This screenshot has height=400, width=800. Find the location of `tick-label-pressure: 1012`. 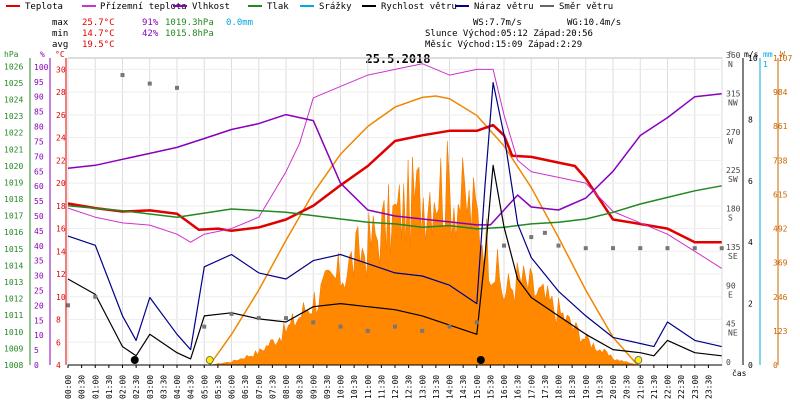

tick-label-pressure: 1012 is located at coordinates (13, 299).